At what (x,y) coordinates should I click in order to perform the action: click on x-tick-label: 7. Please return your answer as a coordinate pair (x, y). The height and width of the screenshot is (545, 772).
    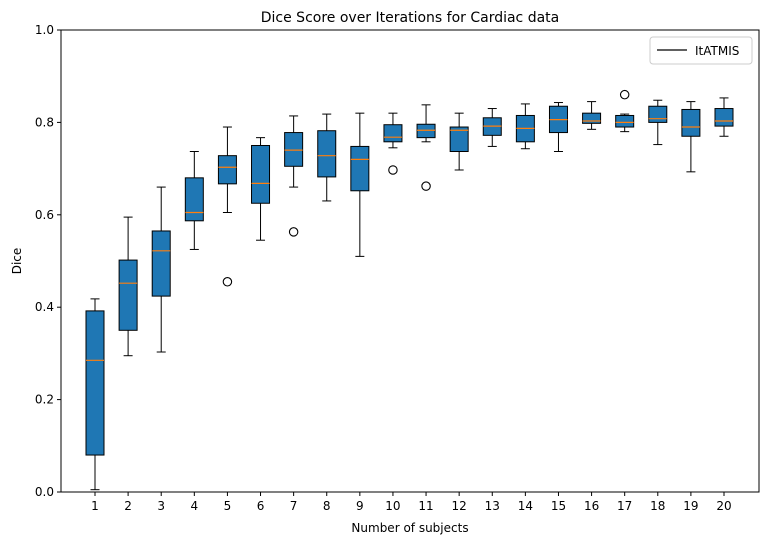
    Looking at the image, I should click on (294, 506).